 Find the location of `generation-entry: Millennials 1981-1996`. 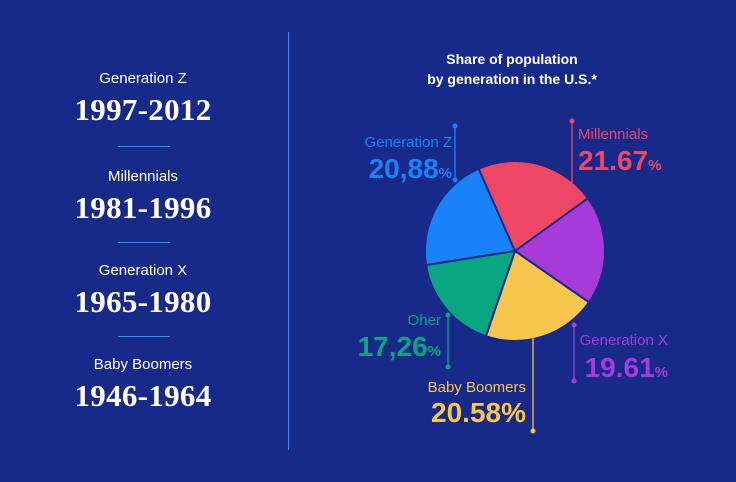

generation-entry: Millennials 1981-1996 is located at coordinates (143, 197).